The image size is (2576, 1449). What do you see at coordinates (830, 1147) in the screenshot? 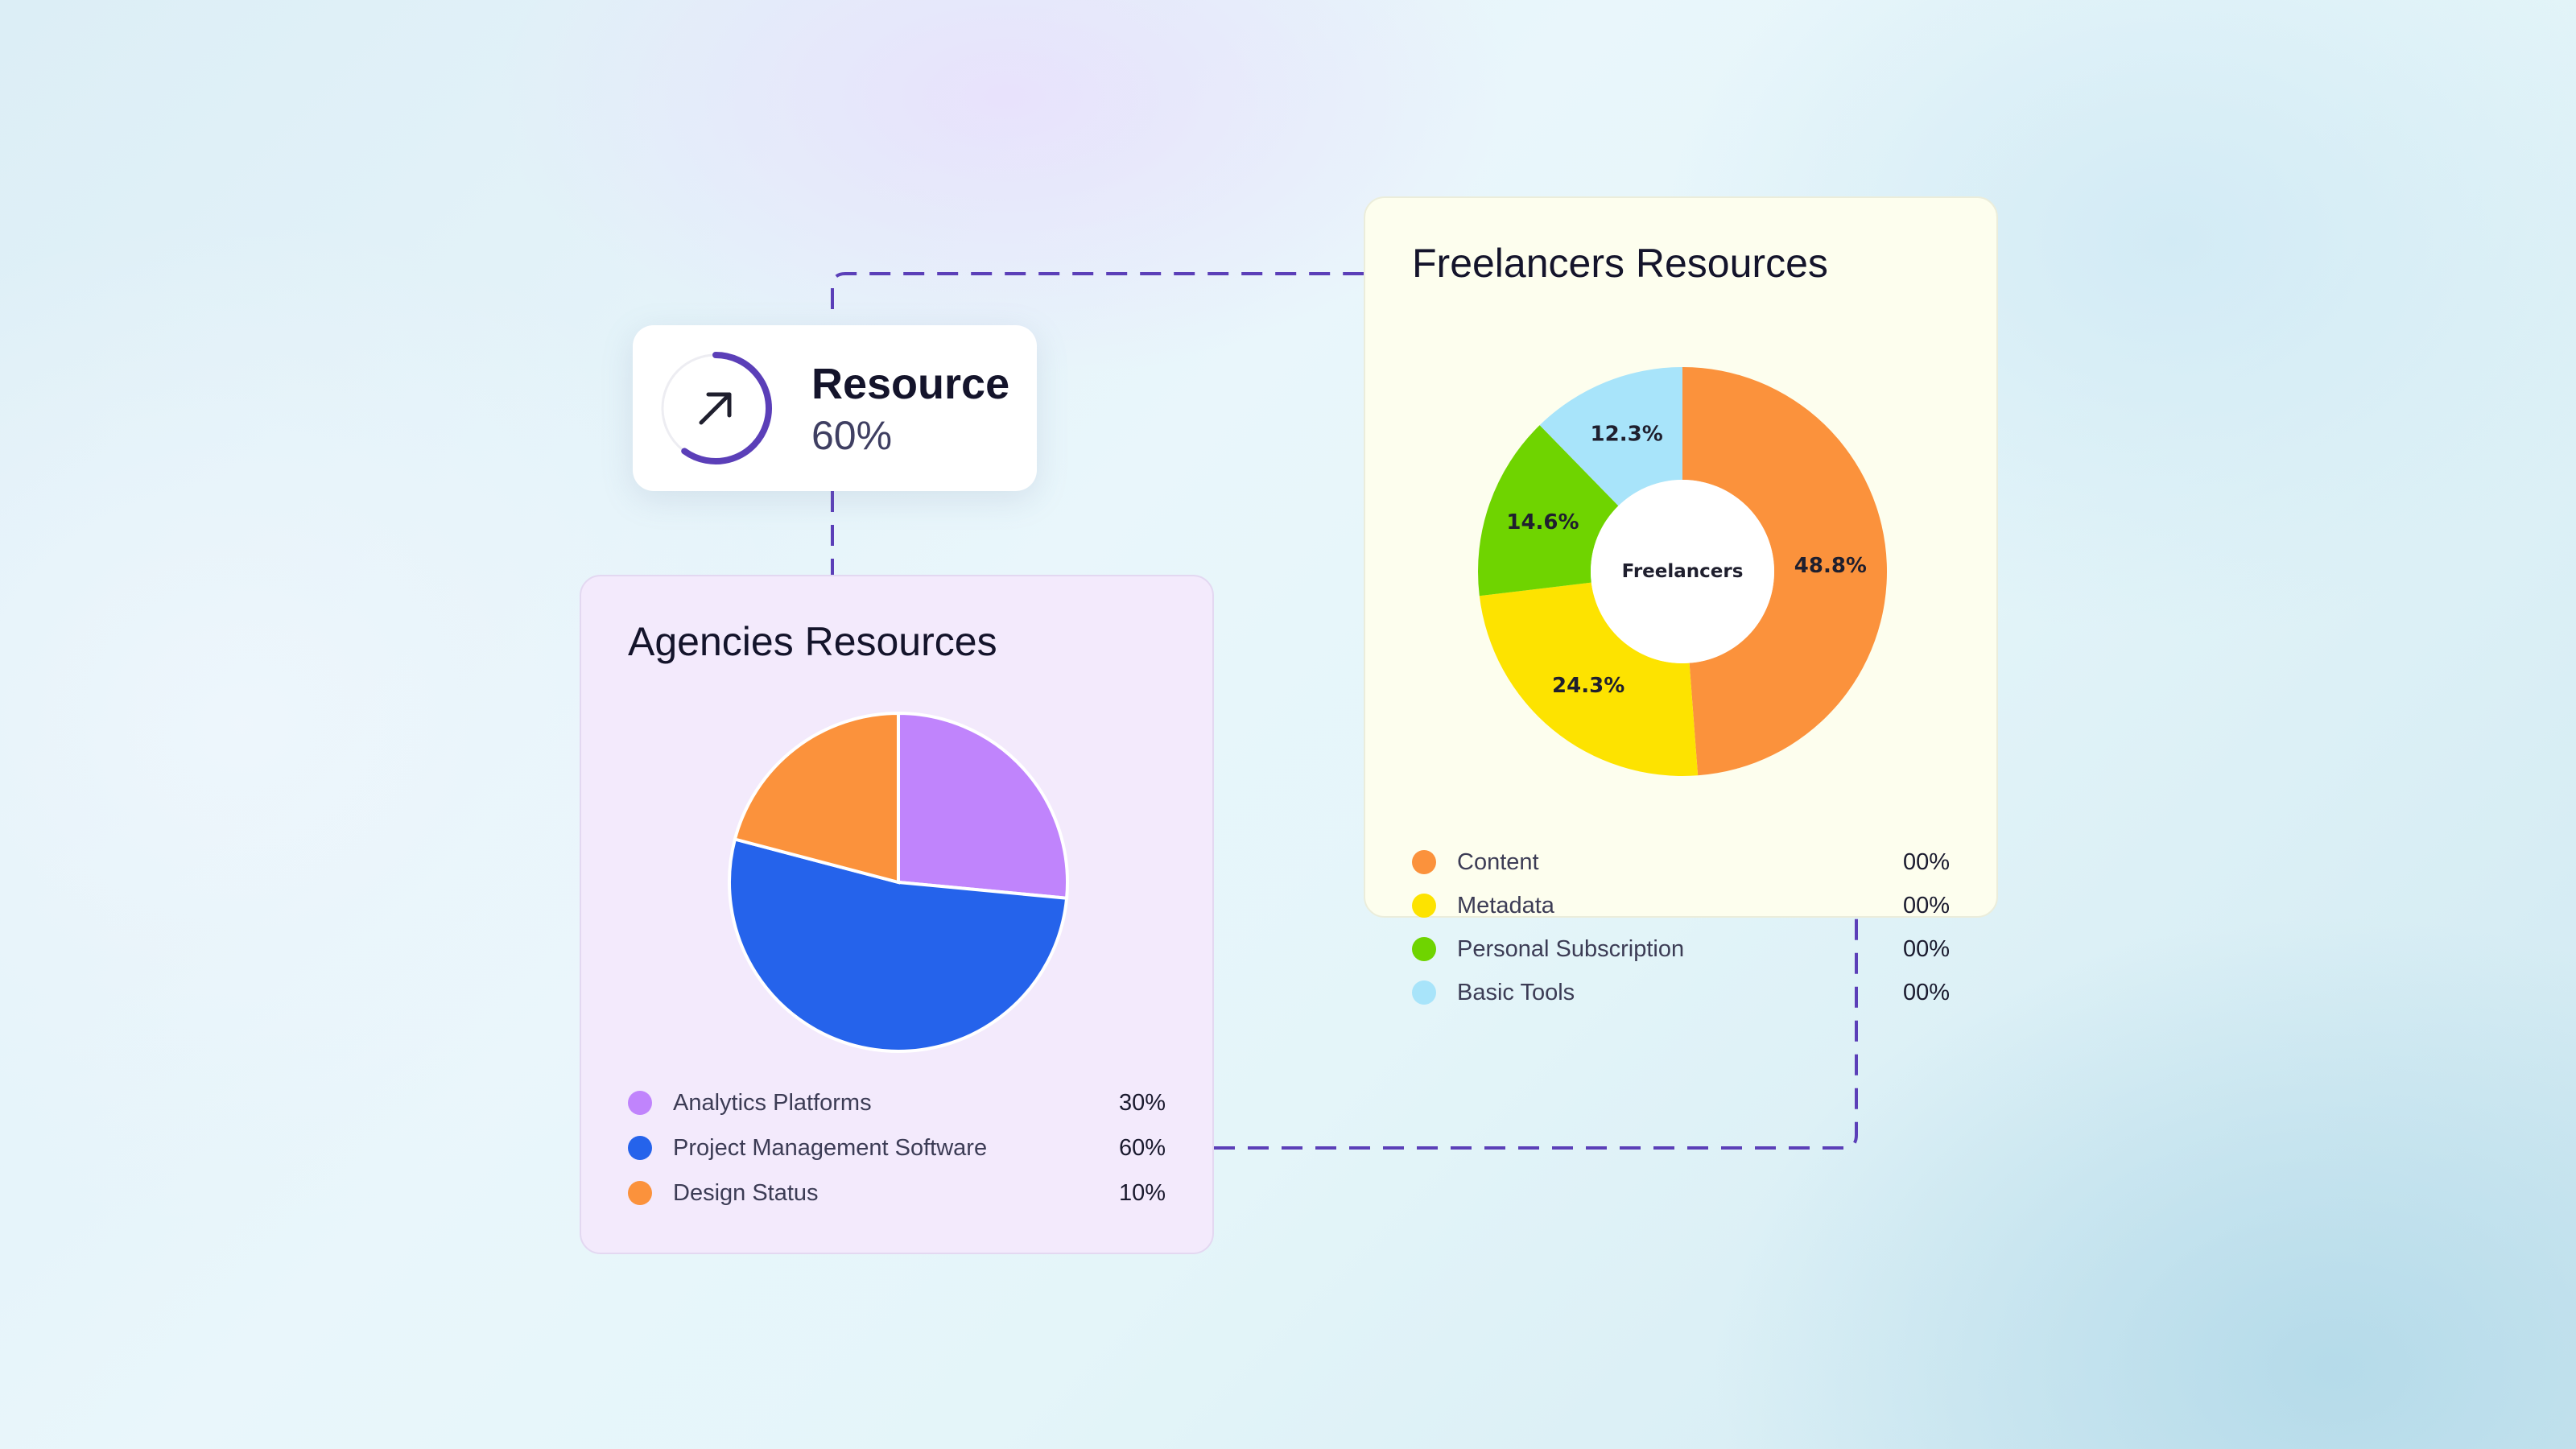
I see `legend-label: Project Management Software` at bounding box center [830, 1147].